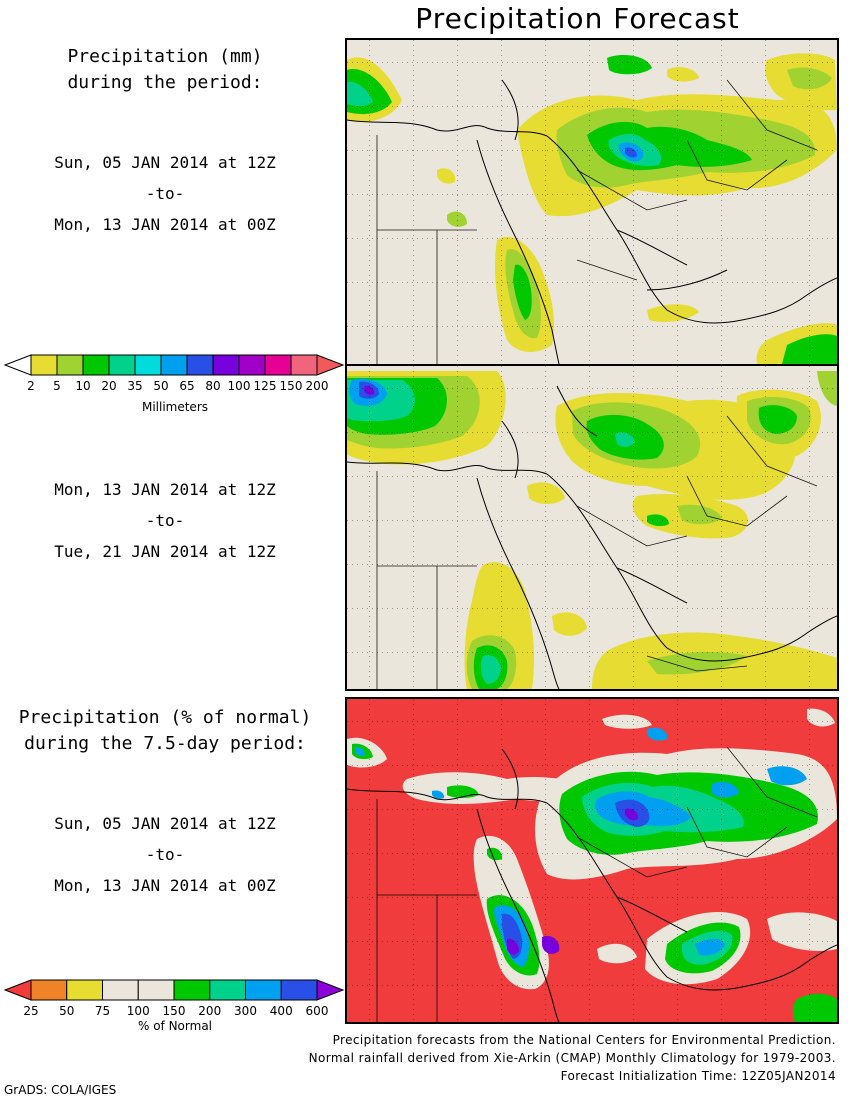 Image resolution: width=850 pixels, height=1100 pixels. I want to click on mm-colorbar-tick-label: 50, so click(160, 386).